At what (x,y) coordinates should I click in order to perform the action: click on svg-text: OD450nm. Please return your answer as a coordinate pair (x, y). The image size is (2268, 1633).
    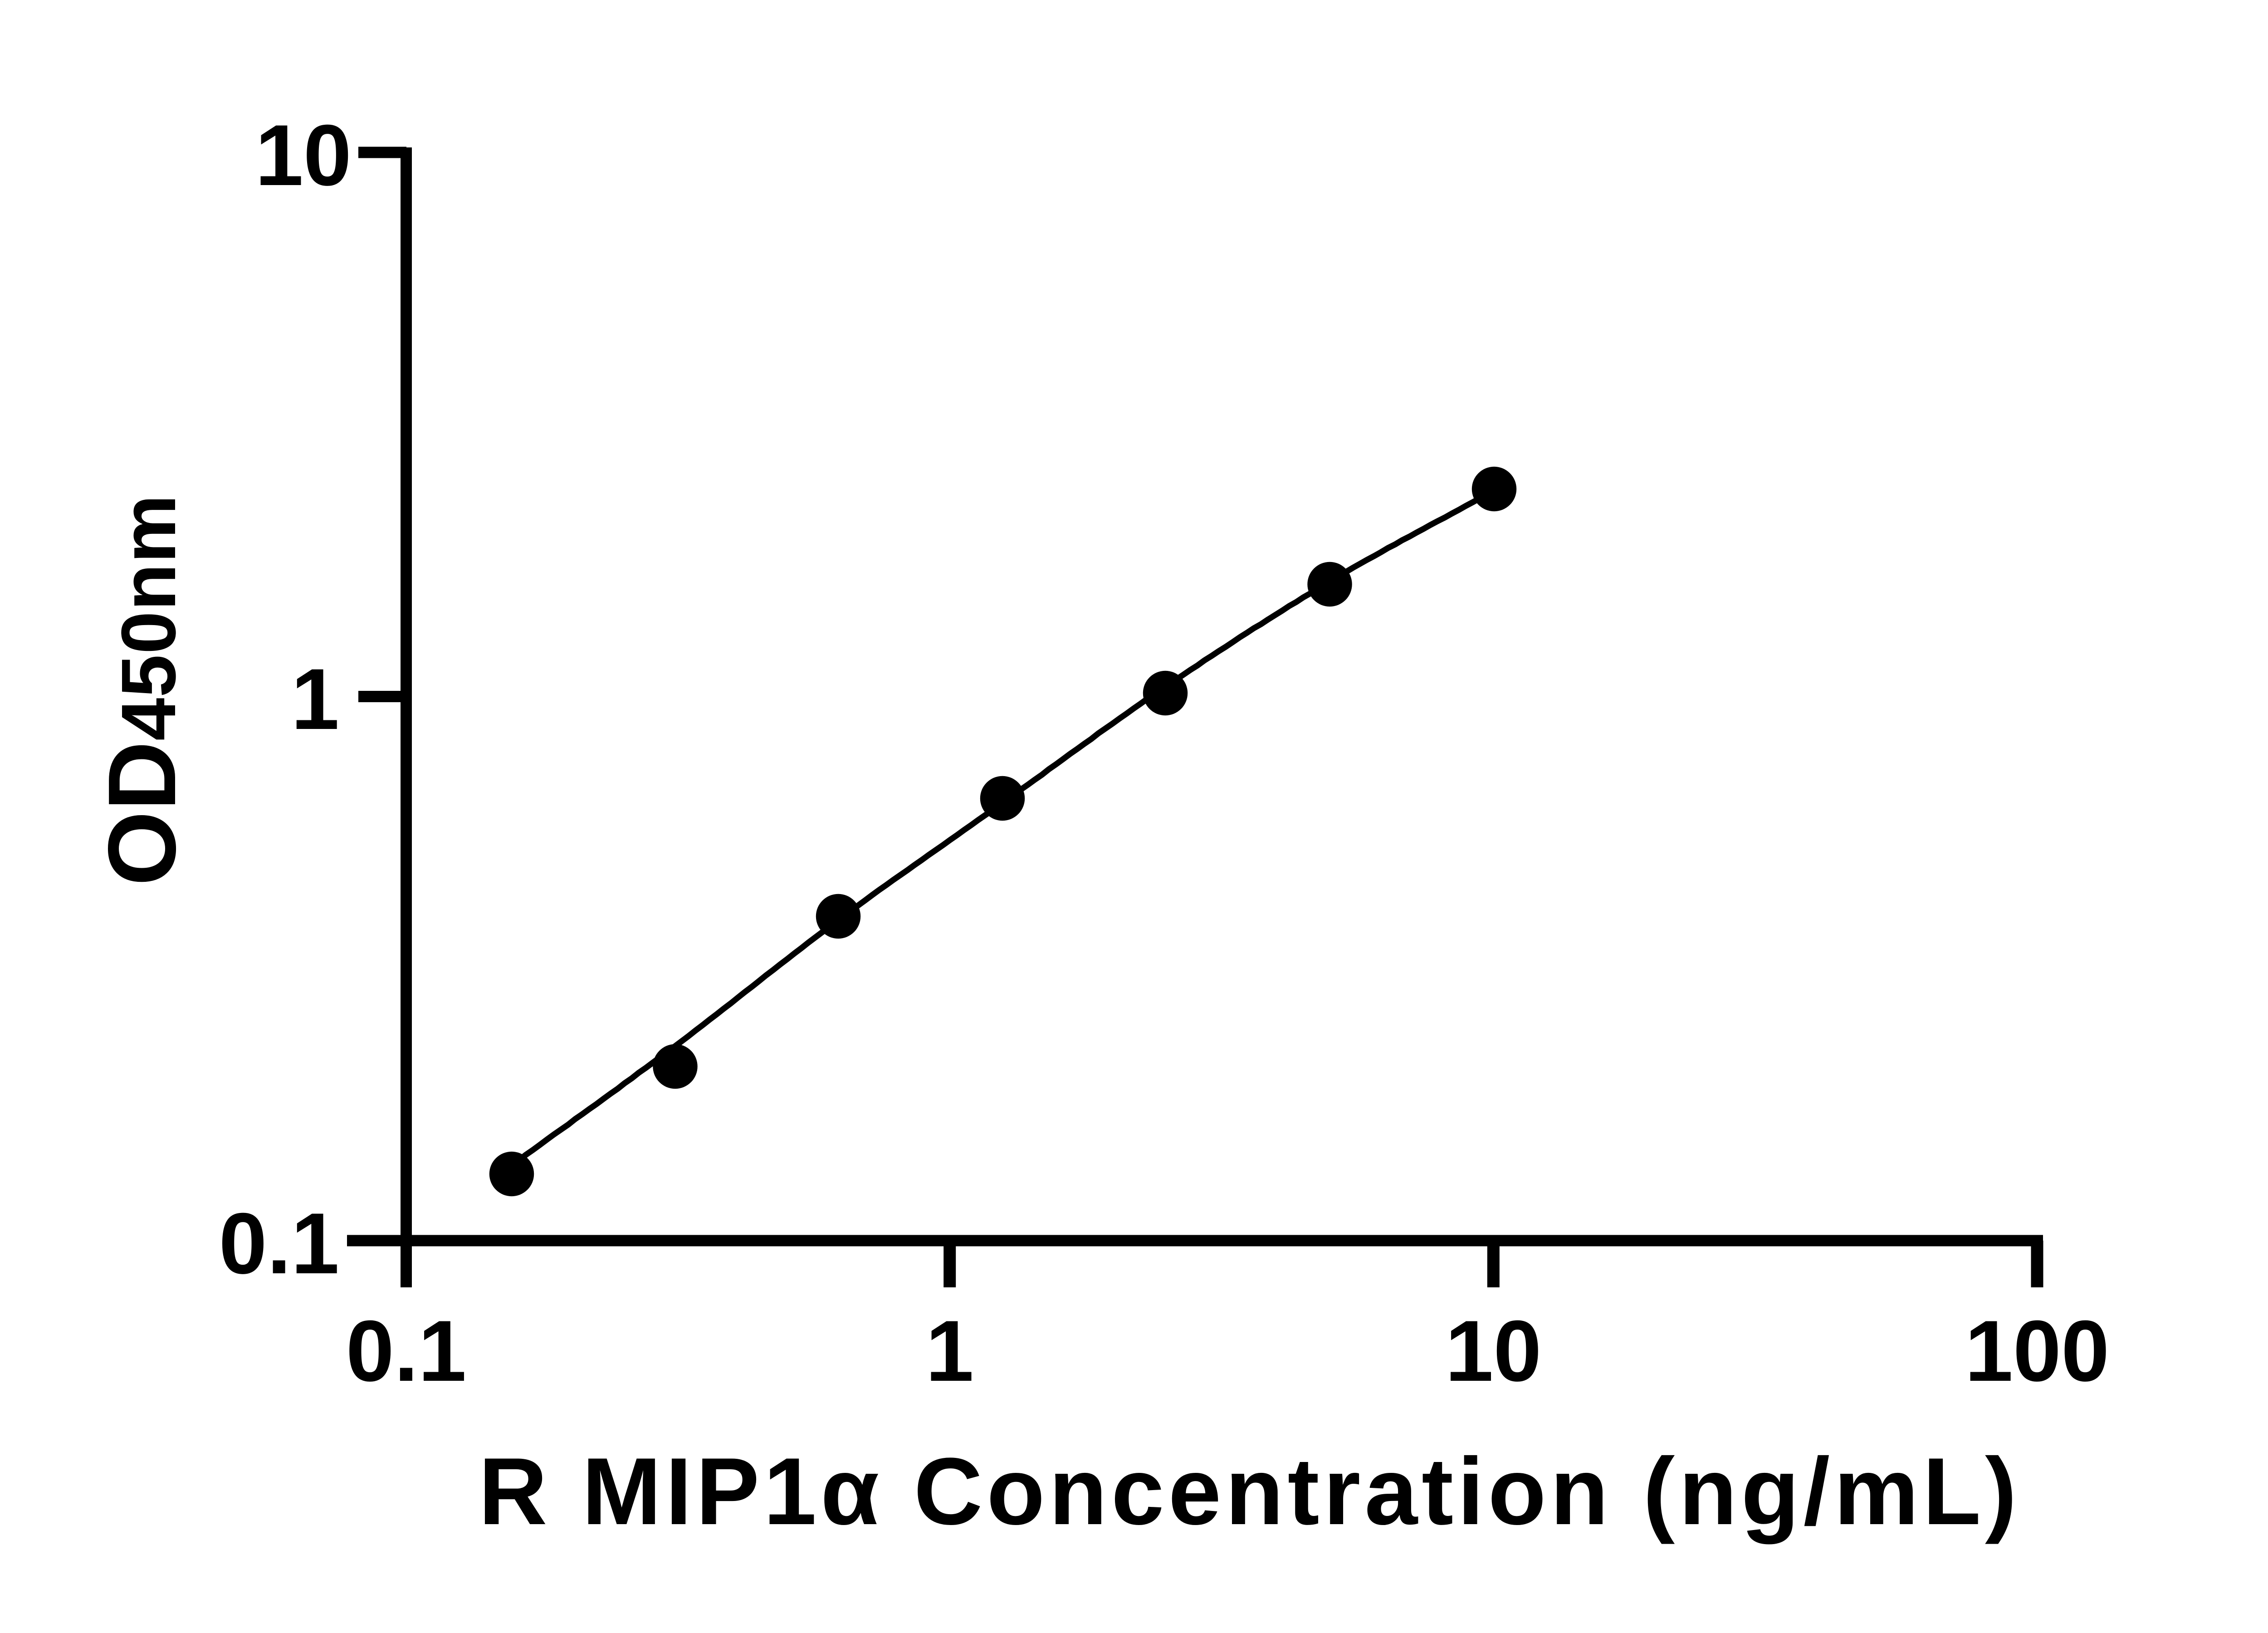
    Looking at the image, I should click on (142, 690).